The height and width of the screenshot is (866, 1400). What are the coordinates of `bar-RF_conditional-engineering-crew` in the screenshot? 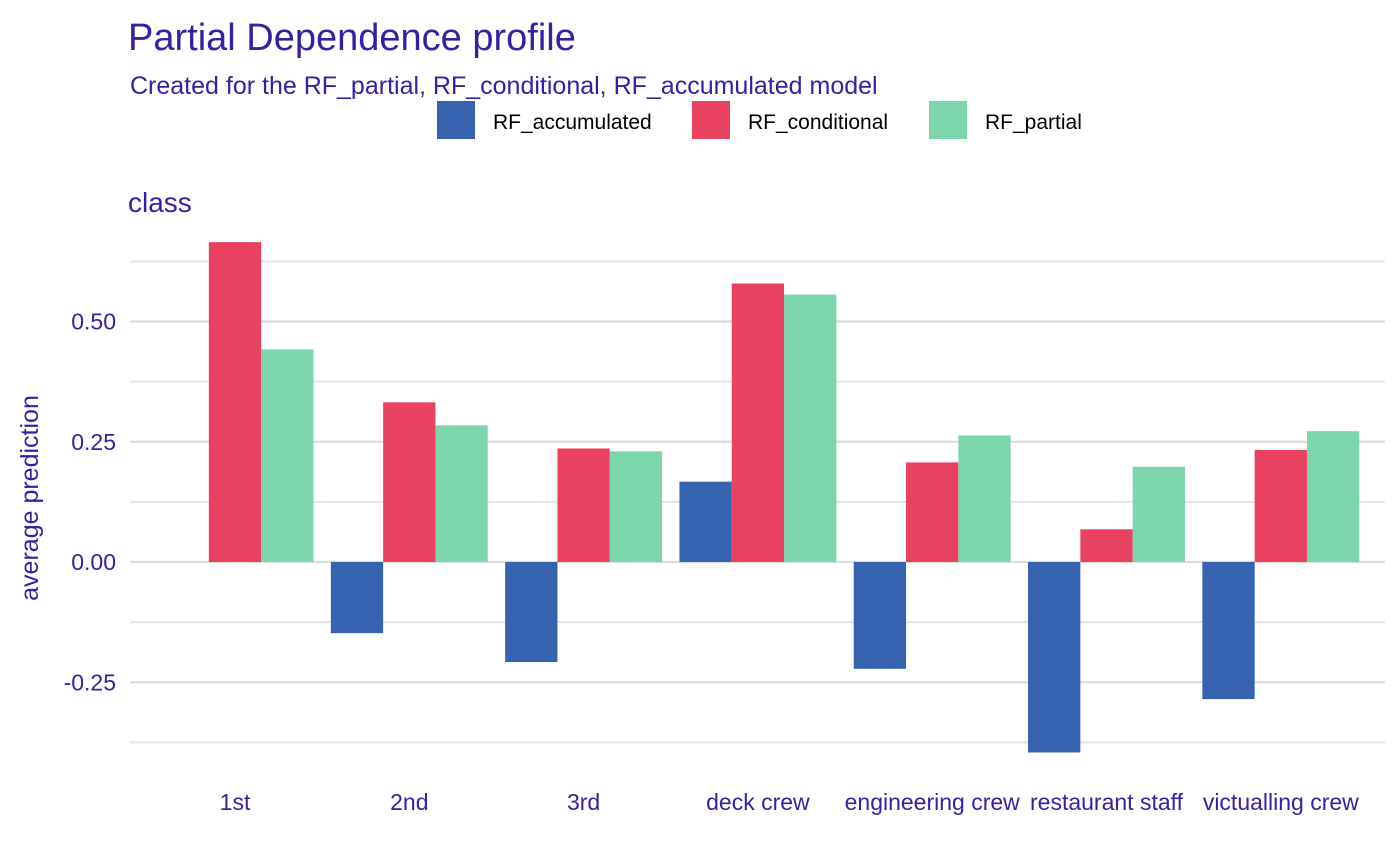 It's located at (932, 512).